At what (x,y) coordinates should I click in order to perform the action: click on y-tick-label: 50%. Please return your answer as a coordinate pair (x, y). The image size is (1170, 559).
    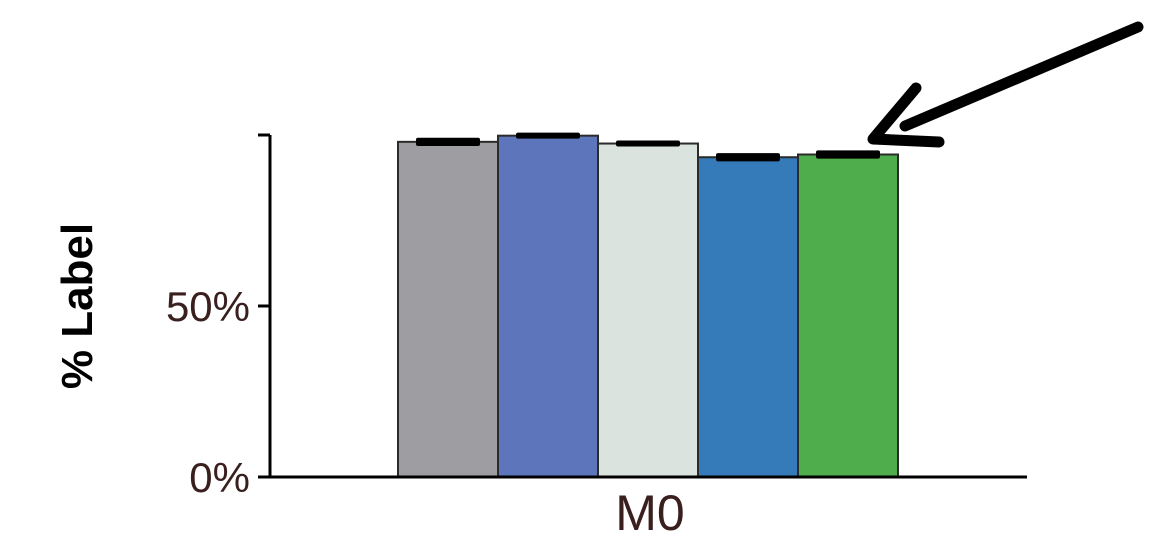
    Looking at the image, I should click on (208, 306).